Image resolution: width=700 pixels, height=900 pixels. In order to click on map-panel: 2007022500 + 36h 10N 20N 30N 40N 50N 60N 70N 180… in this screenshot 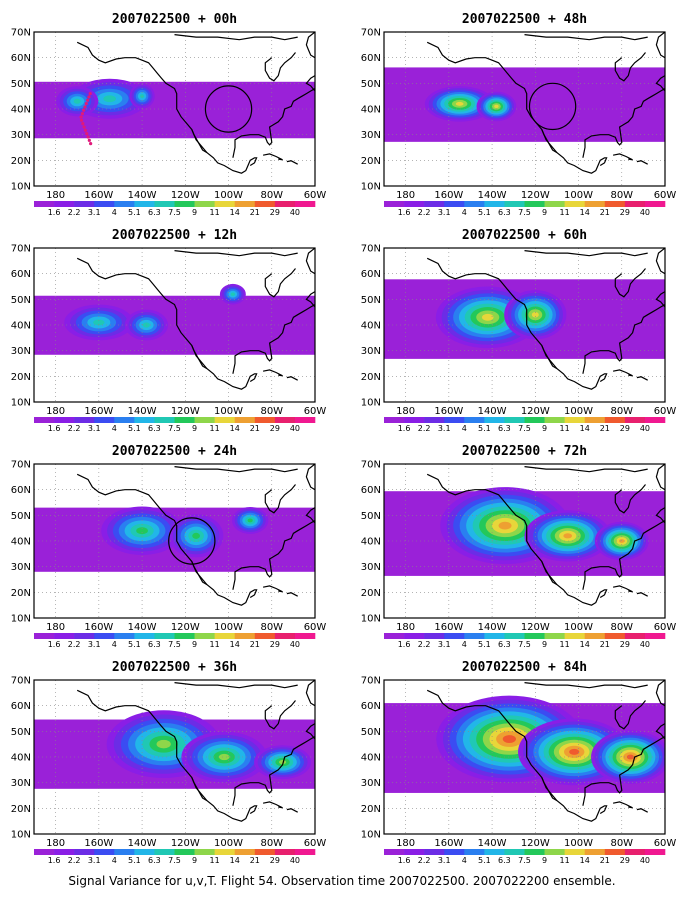, I will do `click(169, 762)`.